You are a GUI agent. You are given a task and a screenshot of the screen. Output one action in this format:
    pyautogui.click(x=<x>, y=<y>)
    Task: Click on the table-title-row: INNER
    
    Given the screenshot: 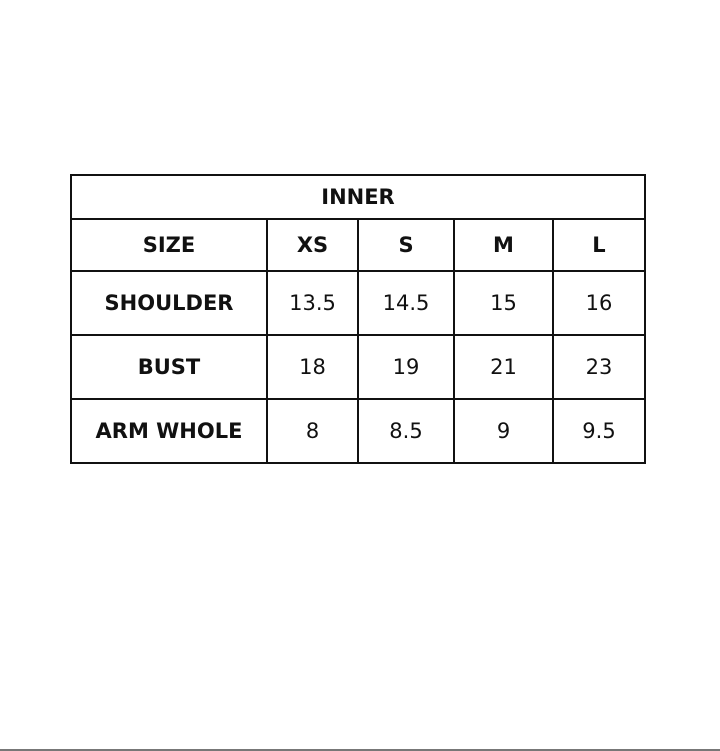 What is the action you would take?
    pyautogui.click(x=358, y=197)
    